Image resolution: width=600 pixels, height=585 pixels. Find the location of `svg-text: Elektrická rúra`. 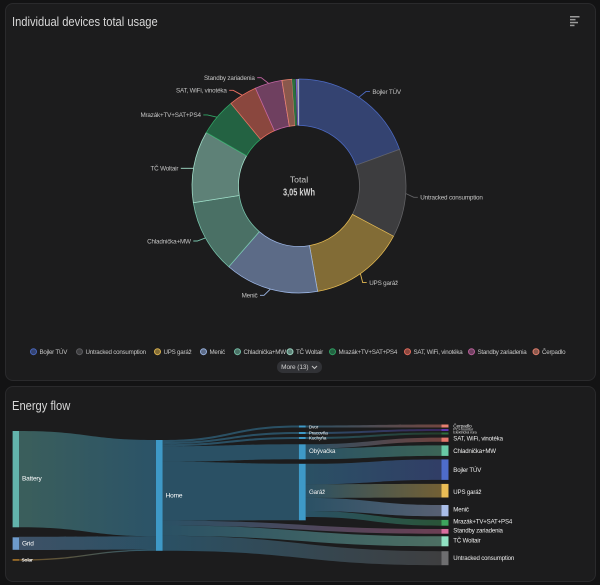

svg-text: Elektrická rúra is located at coordinates (465, 432).